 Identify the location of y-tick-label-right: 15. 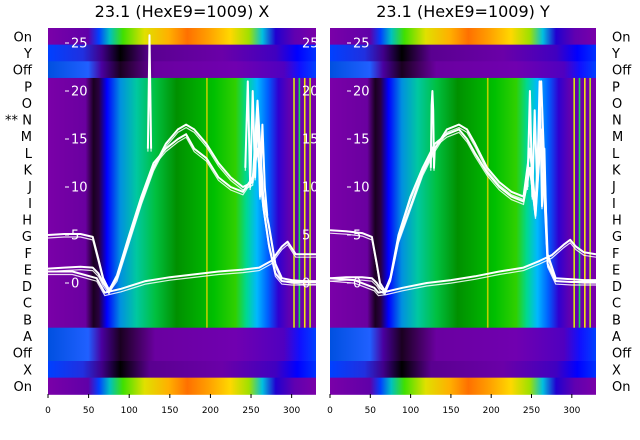
(310, 140).